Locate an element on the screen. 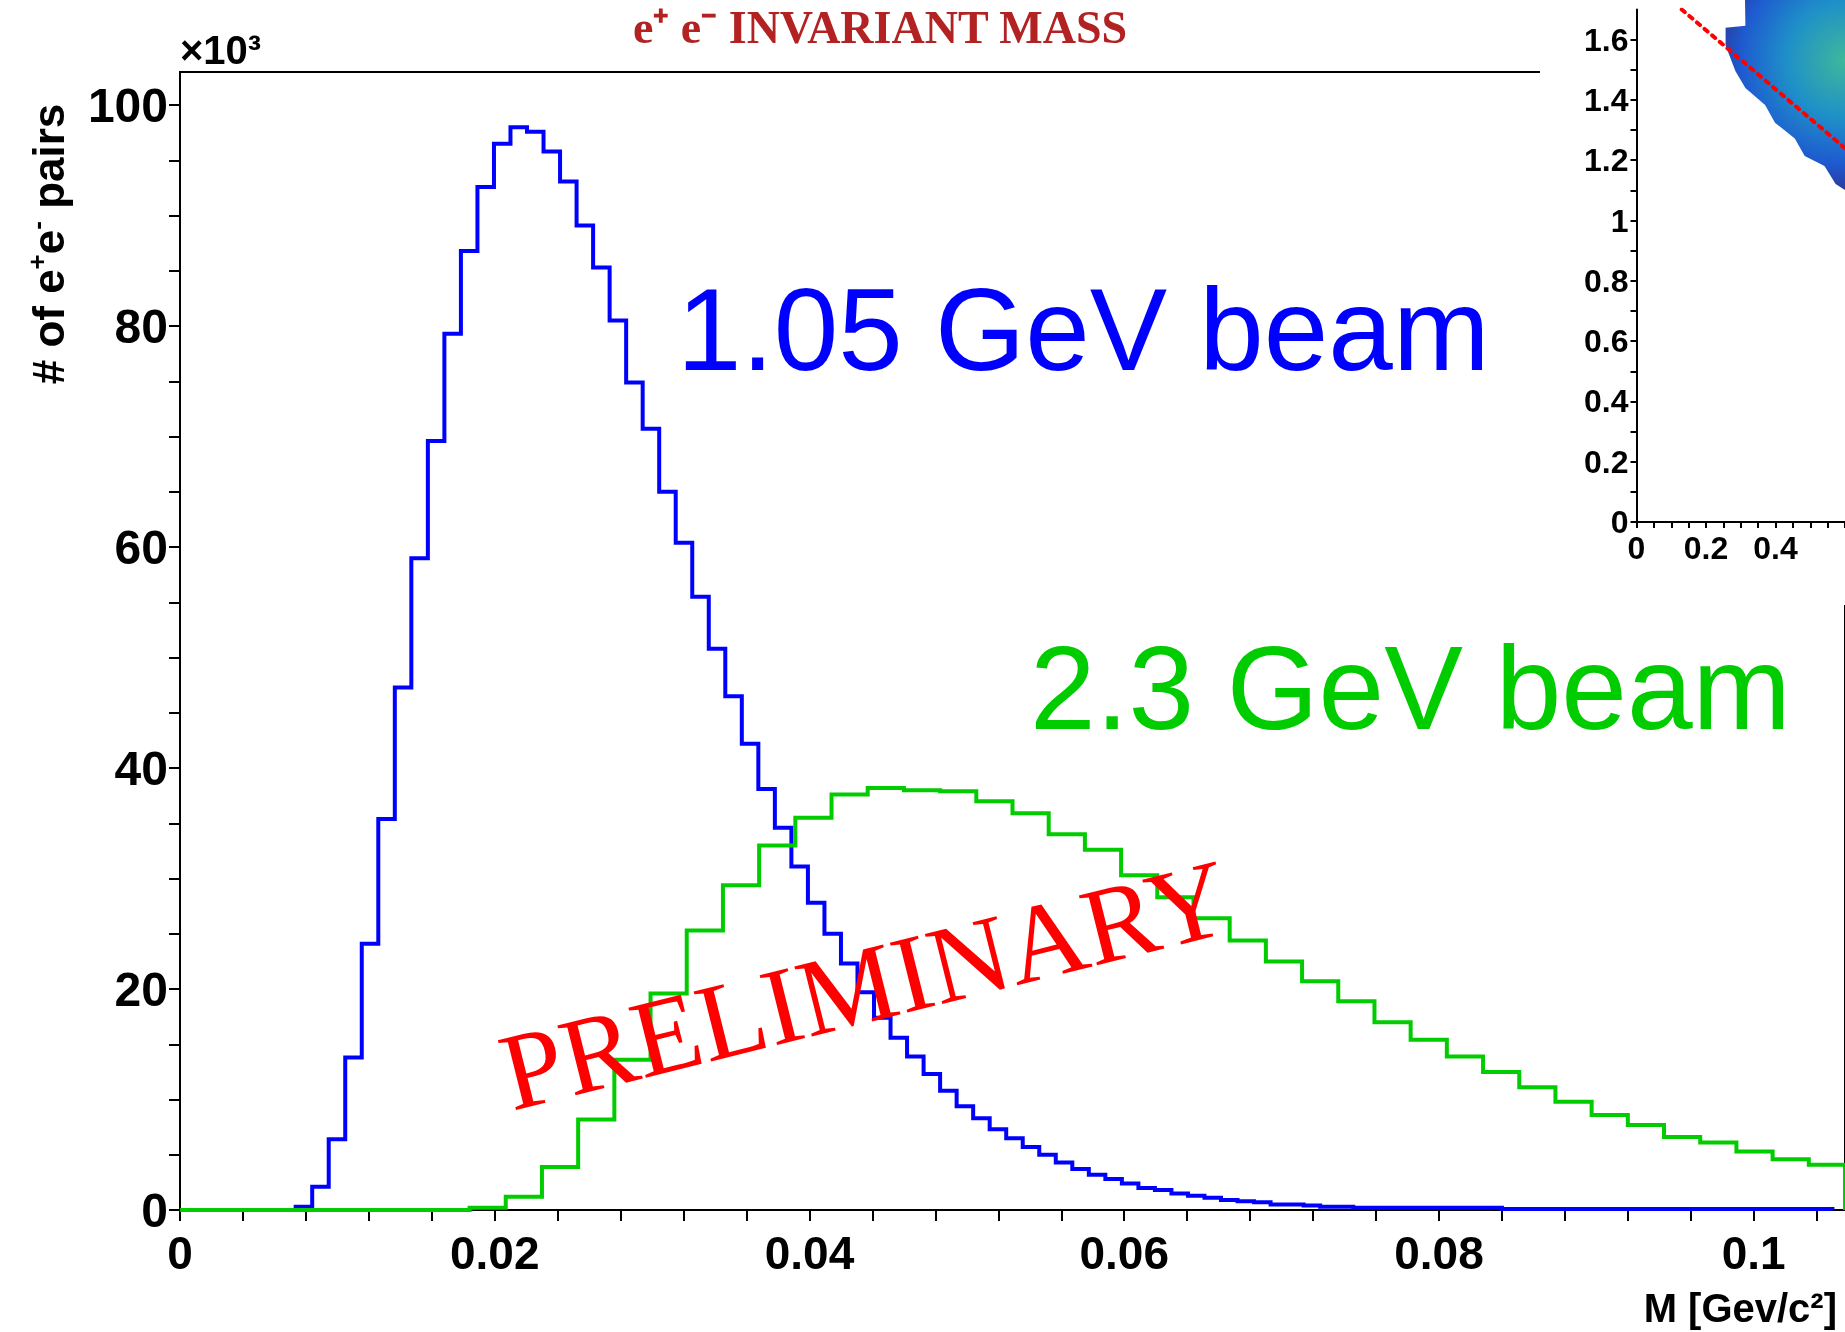 The width and height of the screenshot is (1845, 1332). series-label: 1.05 GeV beam is located at coordinates (1083, 330).